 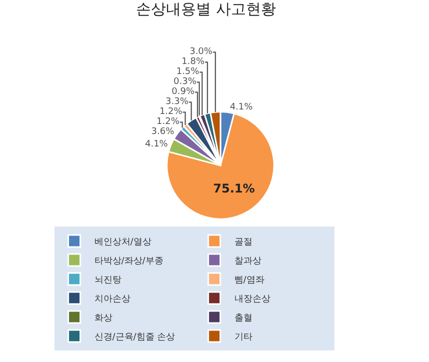 What do you see at coordinates (163, 132) in the screenshot?
I see `data-label: 3.6%` at bounding box center [163, 132].